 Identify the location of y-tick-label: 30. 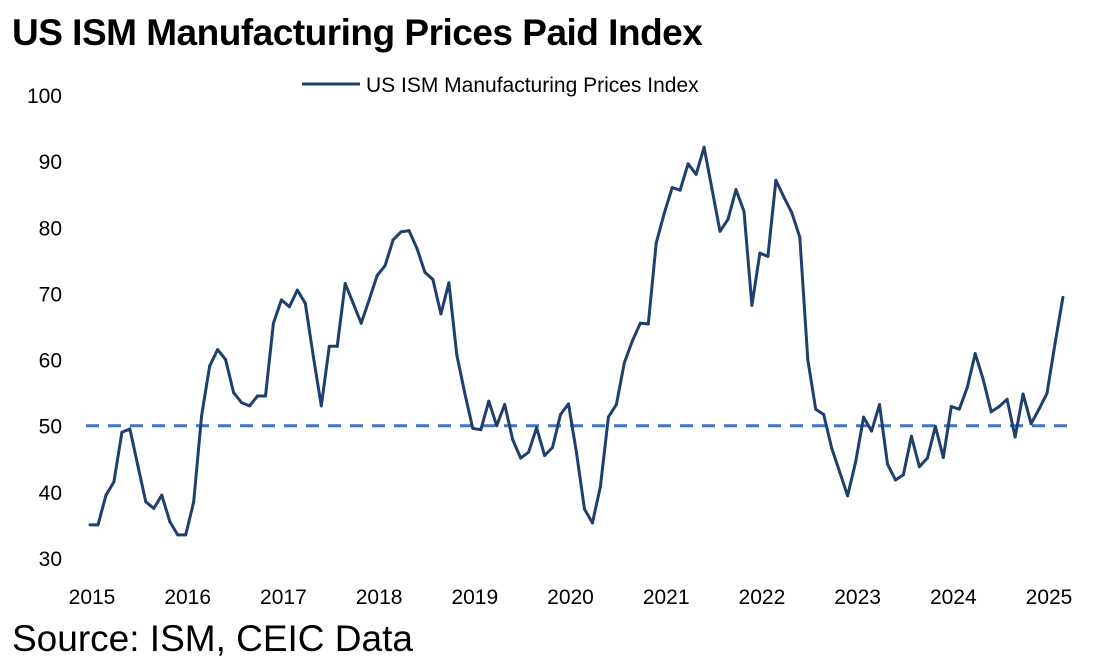
(50, 559).